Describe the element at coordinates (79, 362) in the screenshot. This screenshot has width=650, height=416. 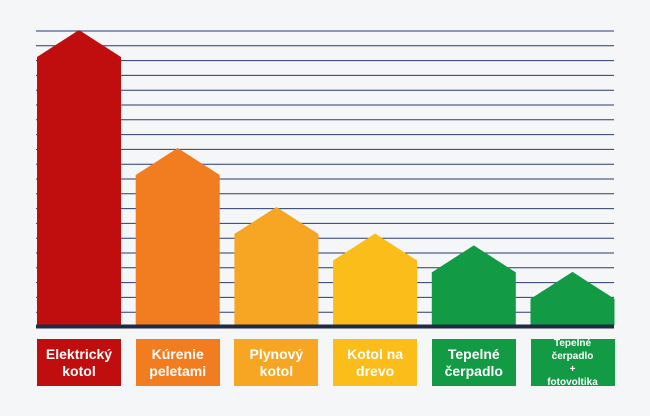
I see `category-label: Elektrický kotol` at that location.